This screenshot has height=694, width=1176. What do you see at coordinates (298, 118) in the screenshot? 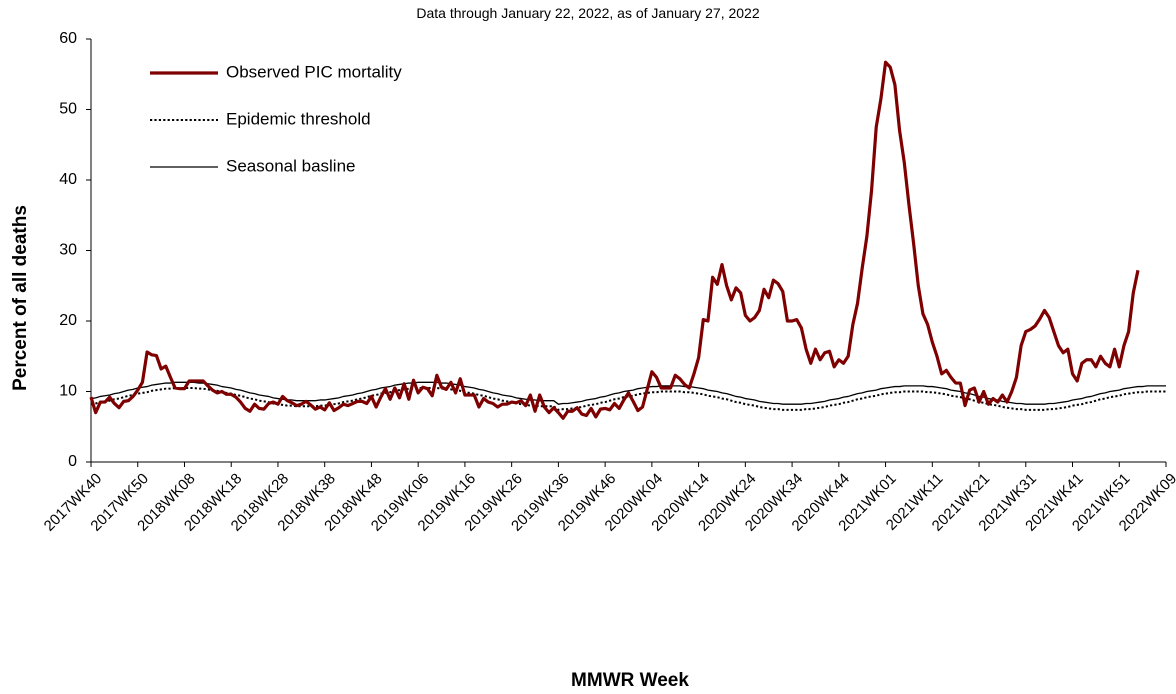
I see `legend-label: Epidemic threshold` at bounding box center [298, 118].